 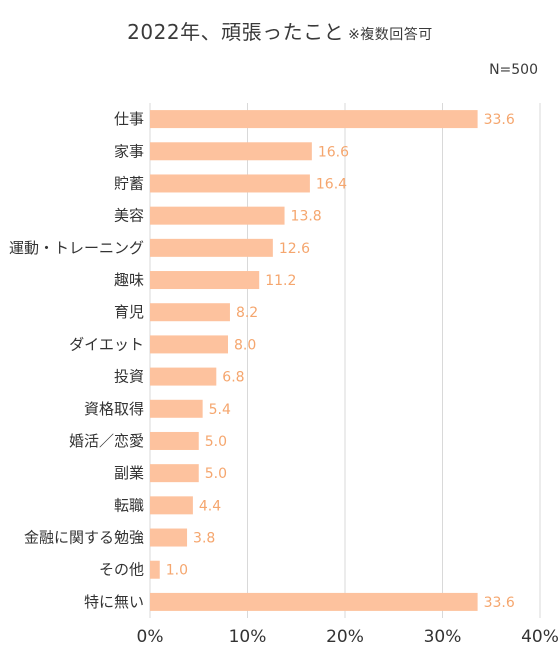 I want to click on data-label: 16.4, so click(x=331, y=184).